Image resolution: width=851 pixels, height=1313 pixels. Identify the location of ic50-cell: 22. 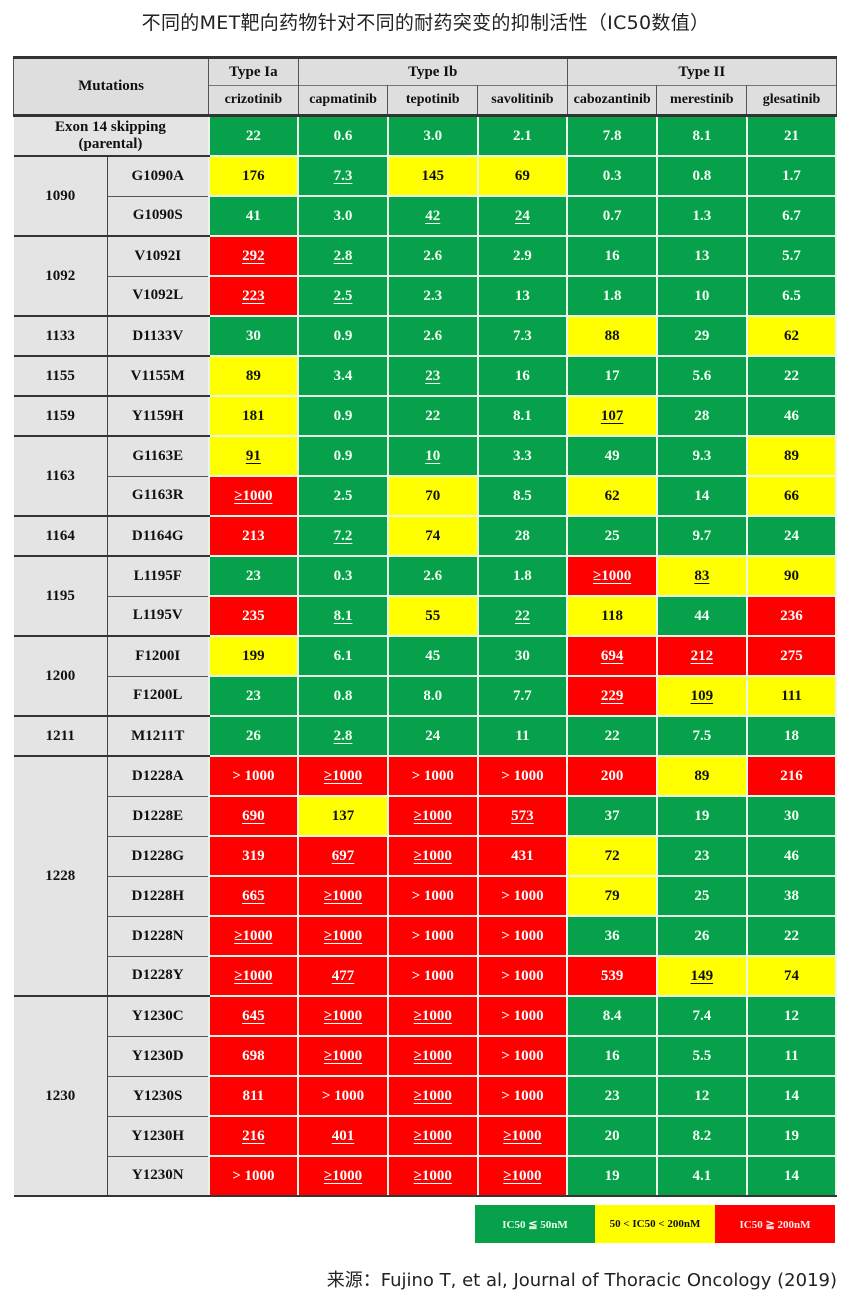
(791, 376).